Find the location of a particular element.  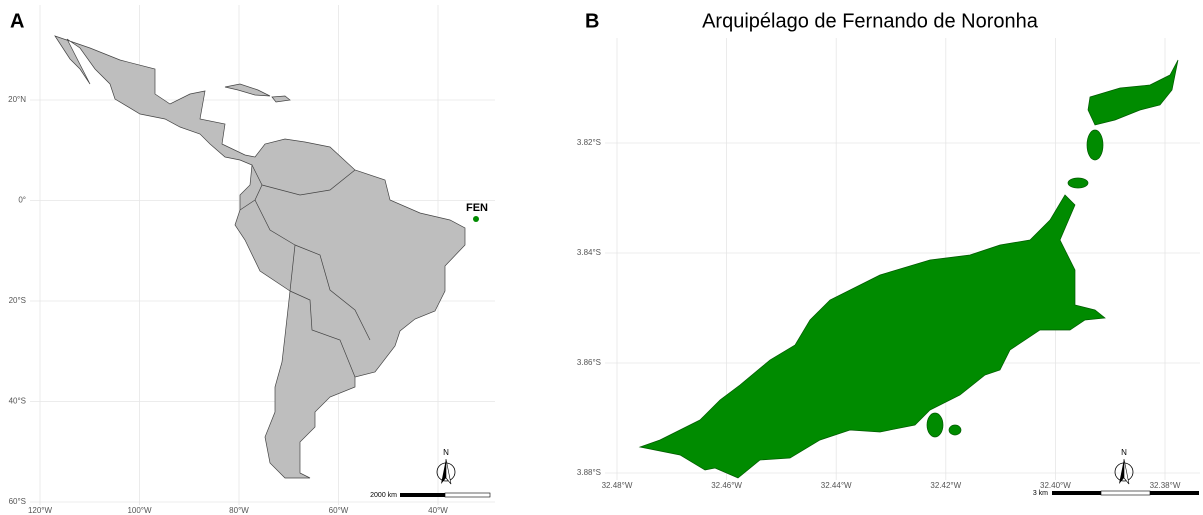

x-tick-label: 100°W is located at coordinates (139, 510).